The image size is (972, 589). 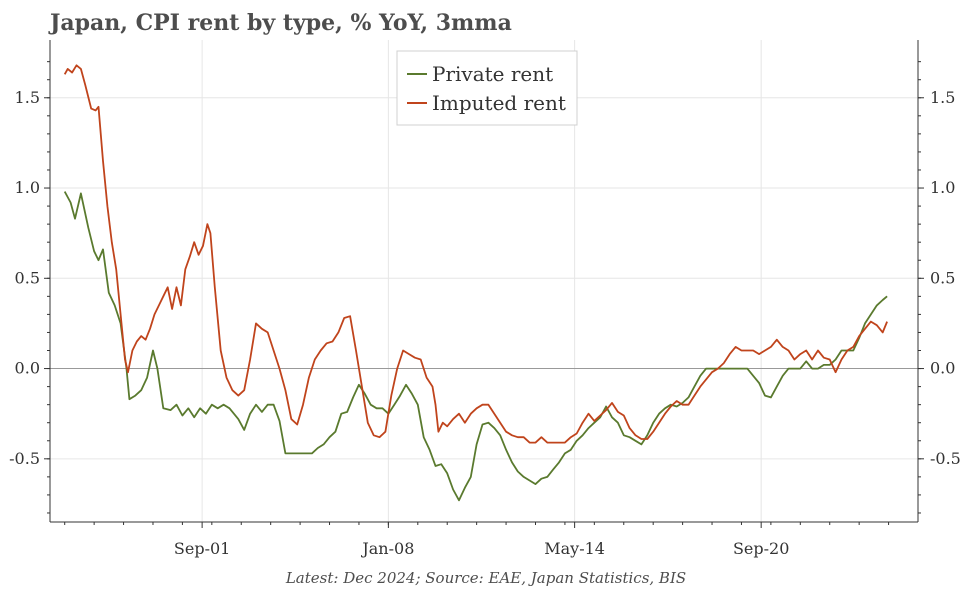 What do you see at coordinates (492, 74) in the screenshot?
I see `legend-label-private-rent: Private rent` at bounding box center [492, 74].